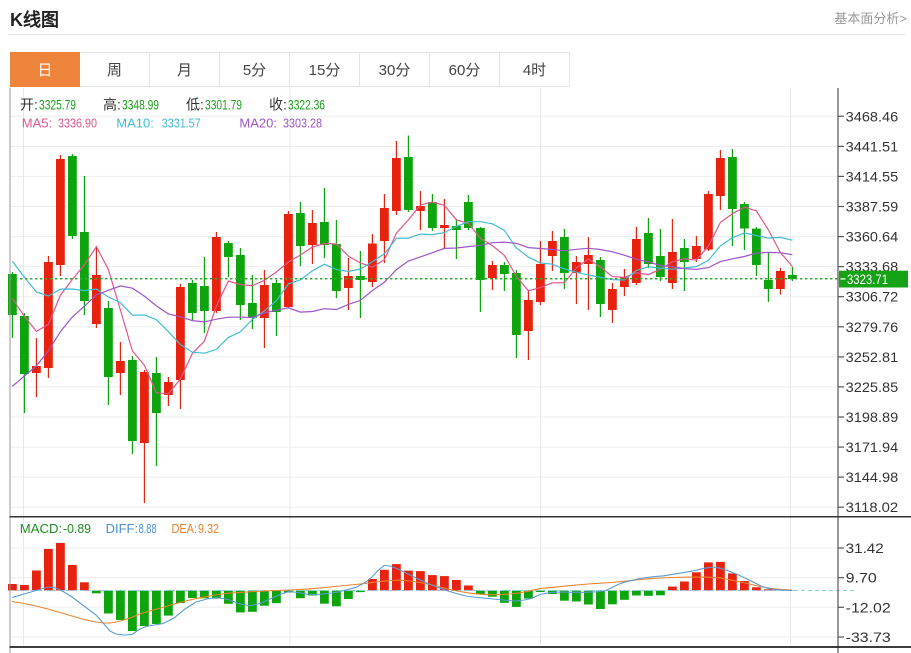  What do you see at coordinates (872, 477) in the screenshot?
I see `svg-text: 3144.98` at bounding box center [872, 477].